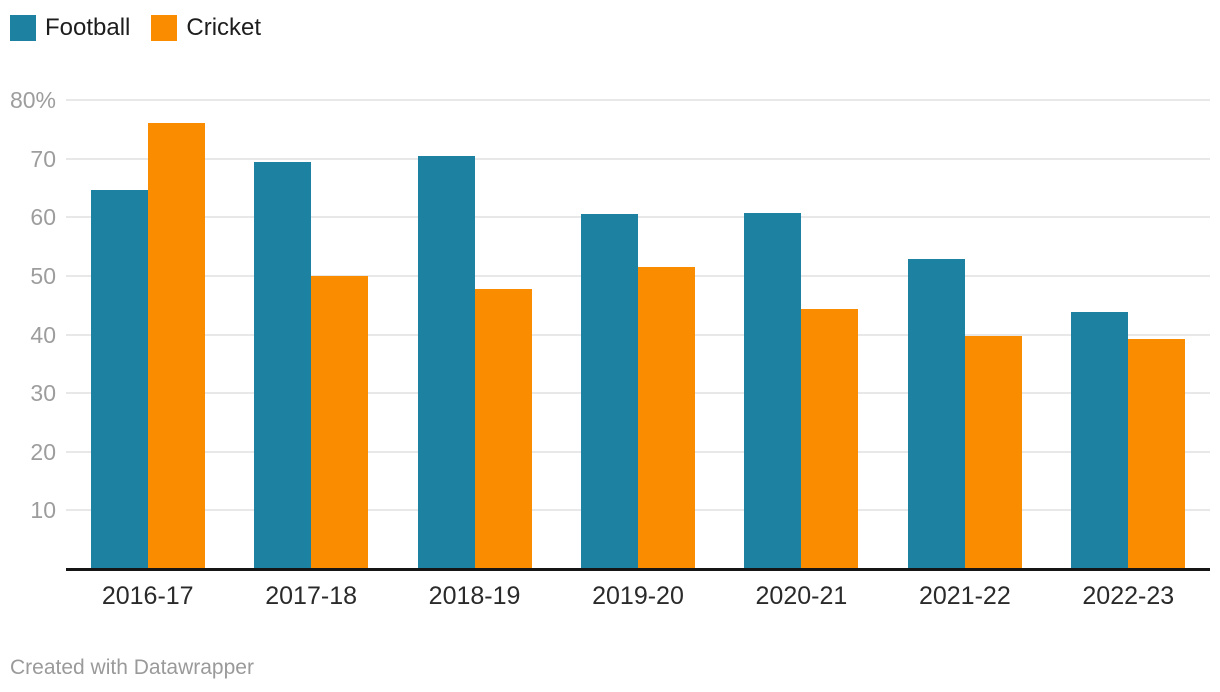 The height and width of the screenshot is (692, 1220). What do you see at coordinates (43, 275) in the screenshot?
I see `y-axis-tick-label-50: 50` at bounding box center [43, 275].